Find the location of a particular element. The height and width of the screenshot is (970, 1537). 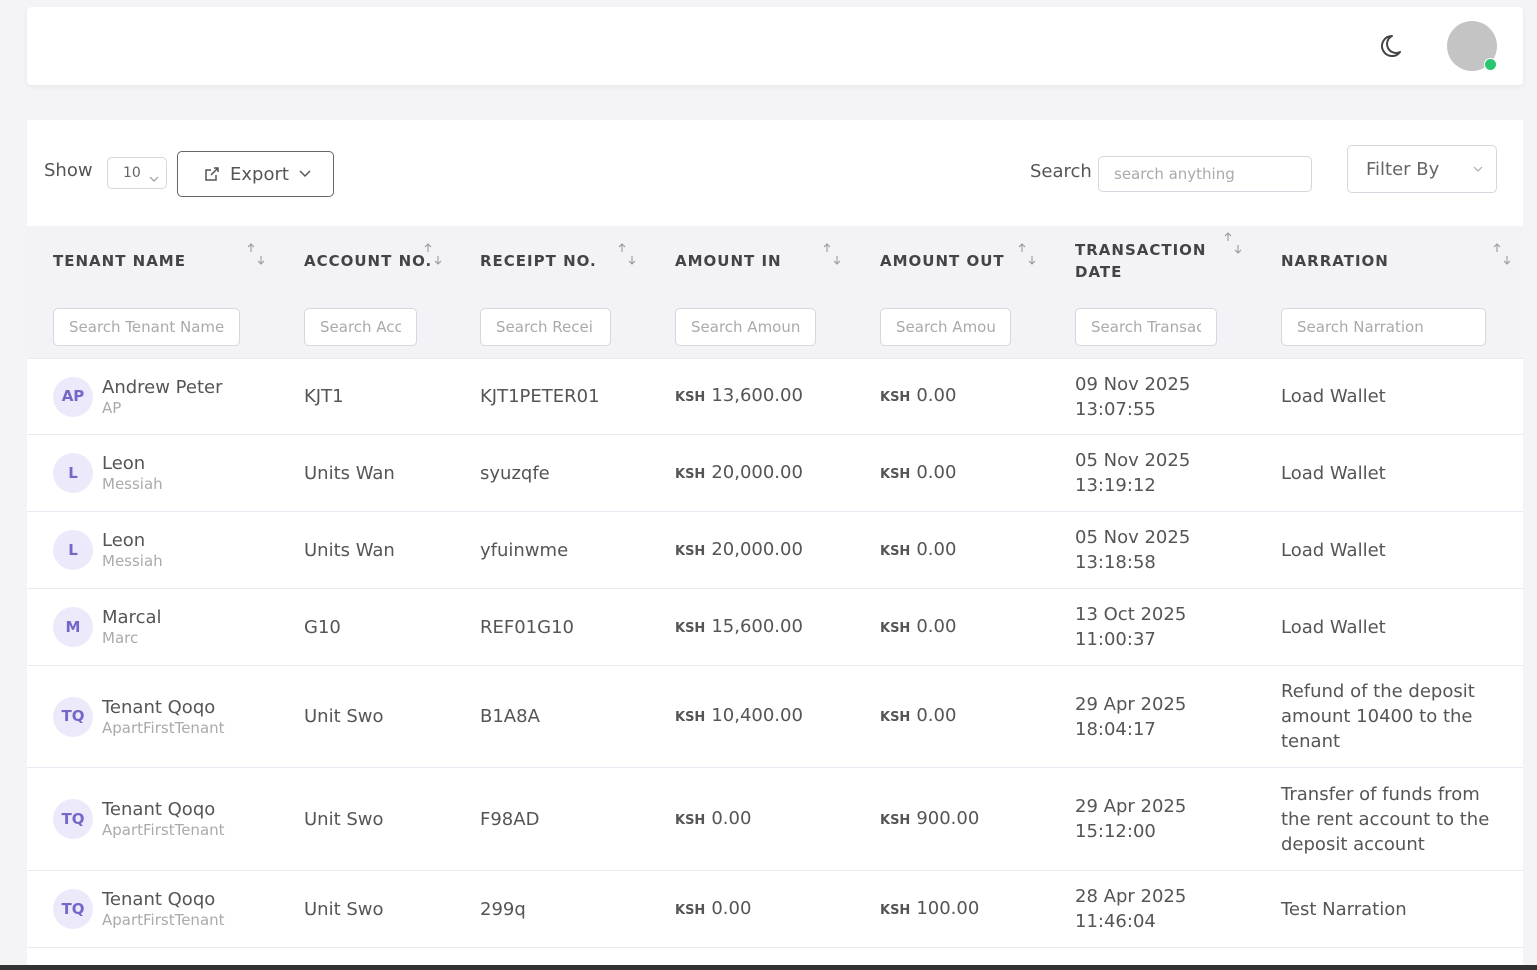

tenant-subname: Marc is located at coordinates (120, 638).